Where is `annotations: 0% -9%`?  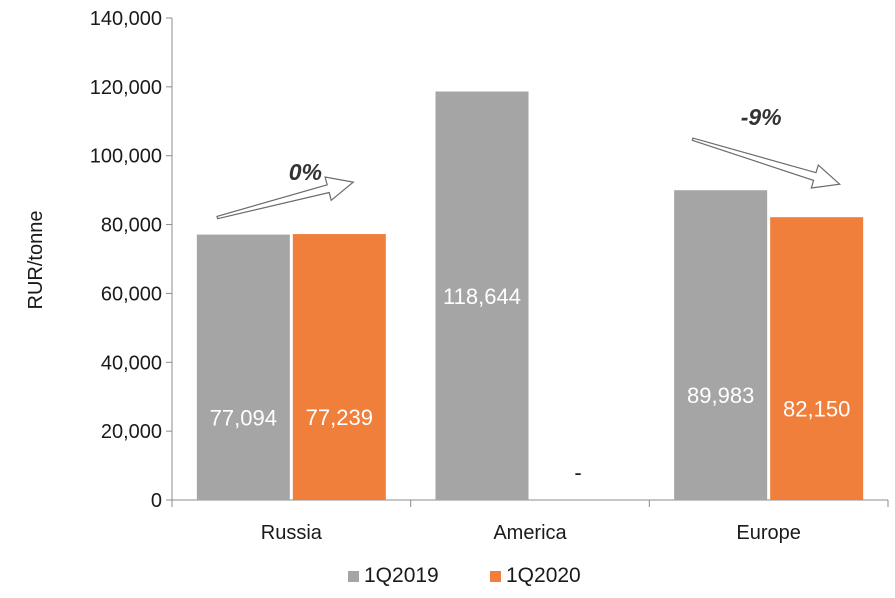
annotations: 0% -9% is located at coordinates (529, 162).